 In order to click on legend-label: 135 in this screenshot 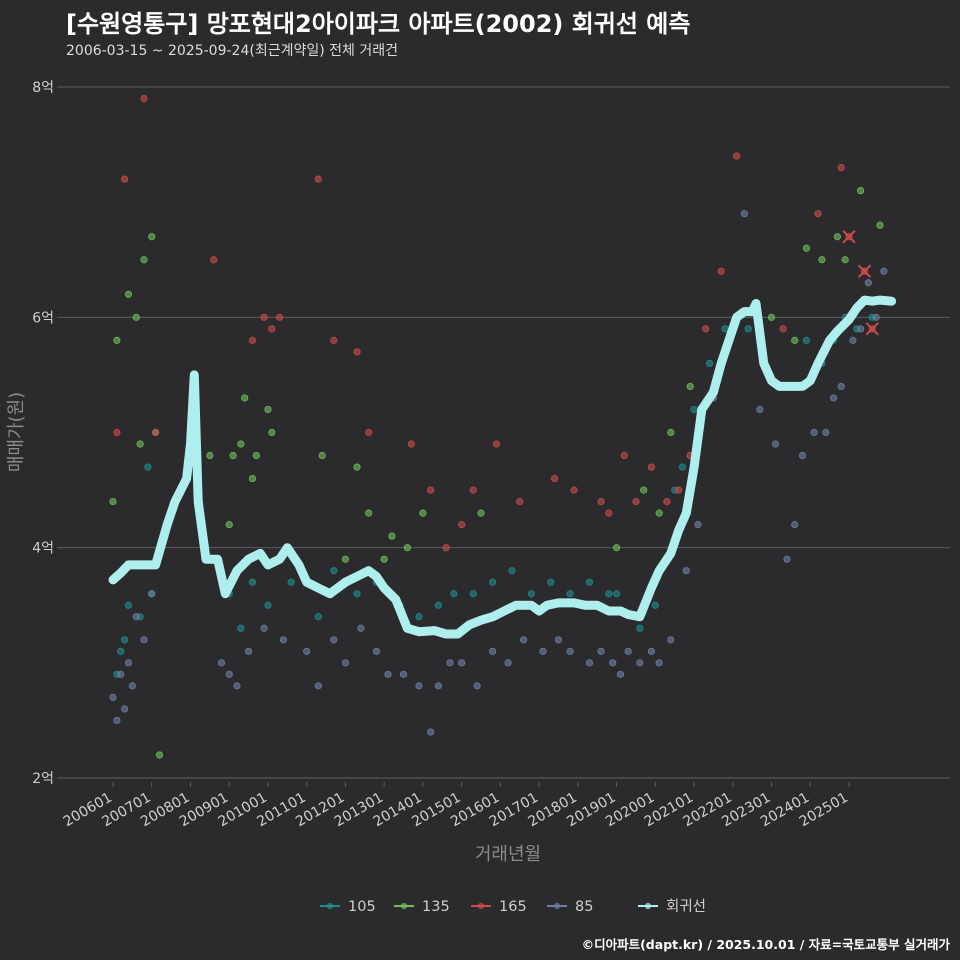, I will do `click(436, 907)`.